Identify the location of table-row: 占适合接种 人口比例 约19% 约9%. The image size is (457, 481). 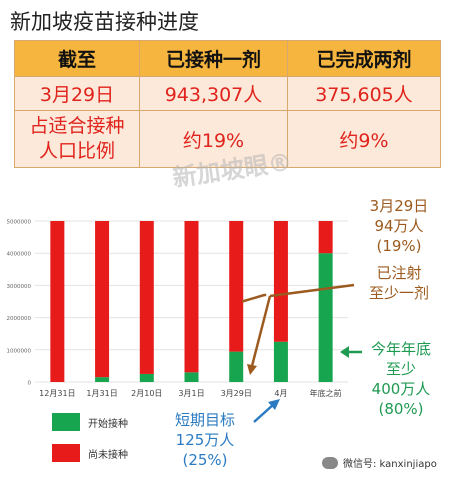
(227, 139).